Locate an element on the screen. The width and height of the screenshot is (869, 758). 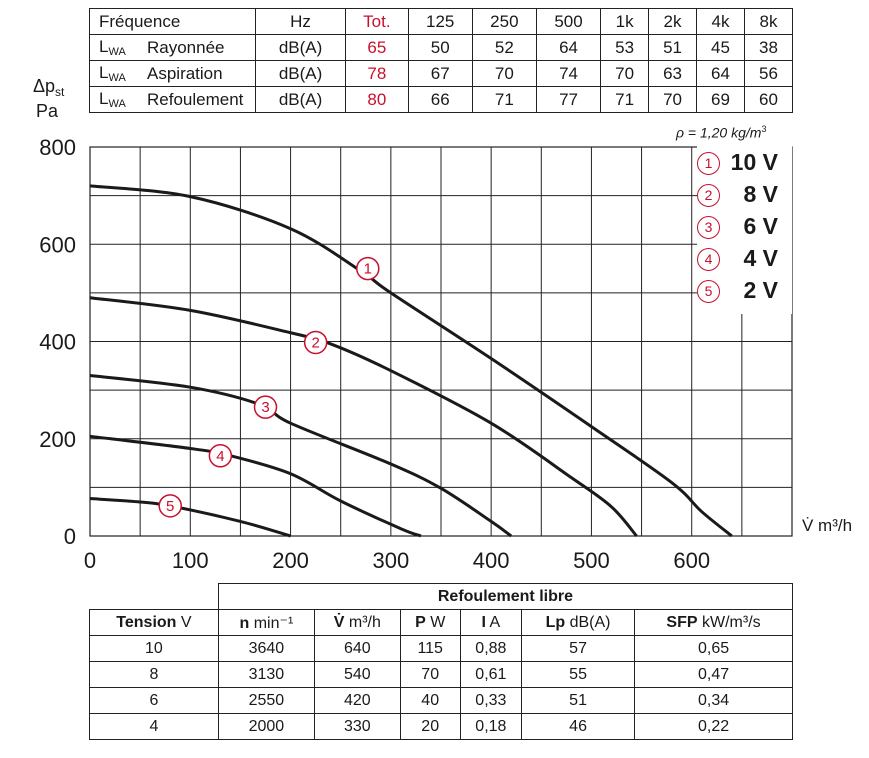
cell: 0,88 is located at coordinates (491, 648).